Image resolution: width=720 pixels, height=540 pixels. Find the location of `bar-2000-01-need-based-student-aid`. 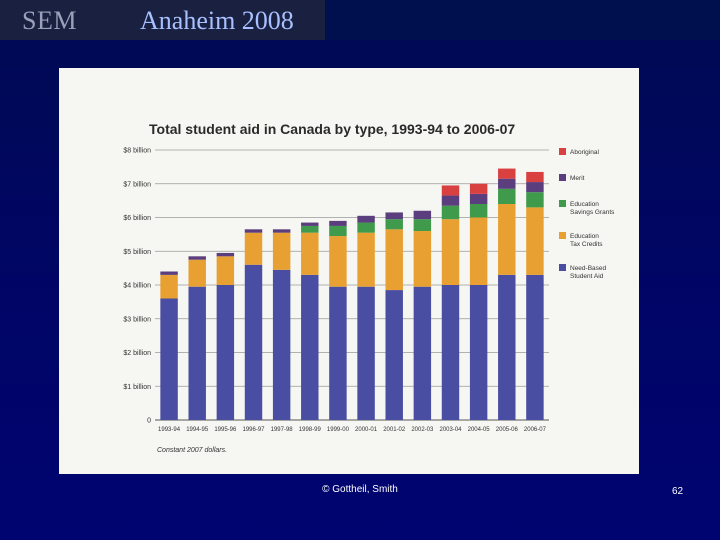

bar-2000-01-need-based-student-aid is located at coordinates (366, 353).